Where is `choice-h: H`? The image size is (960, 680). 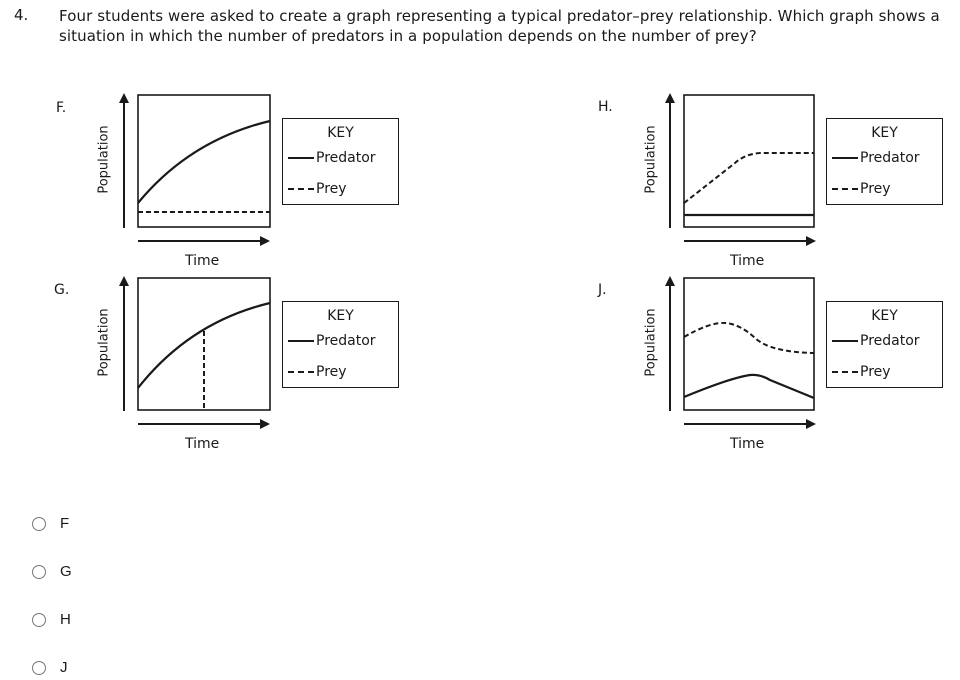 choice-h: H is located at coordinates (51, 619).